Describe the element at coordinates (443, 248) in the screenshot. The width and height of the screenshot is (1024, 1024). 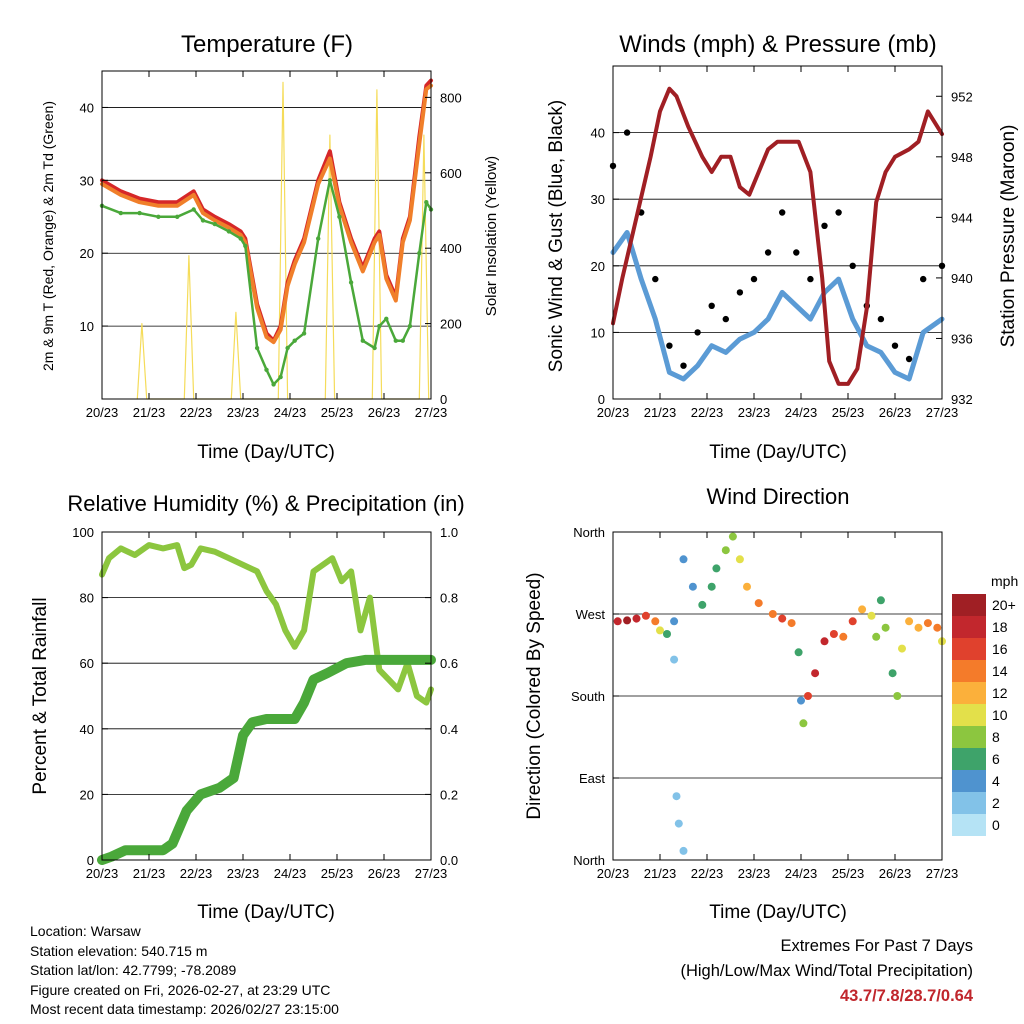
I see `temperature-y2-ticks: 0 200 400 600 800` at that location.